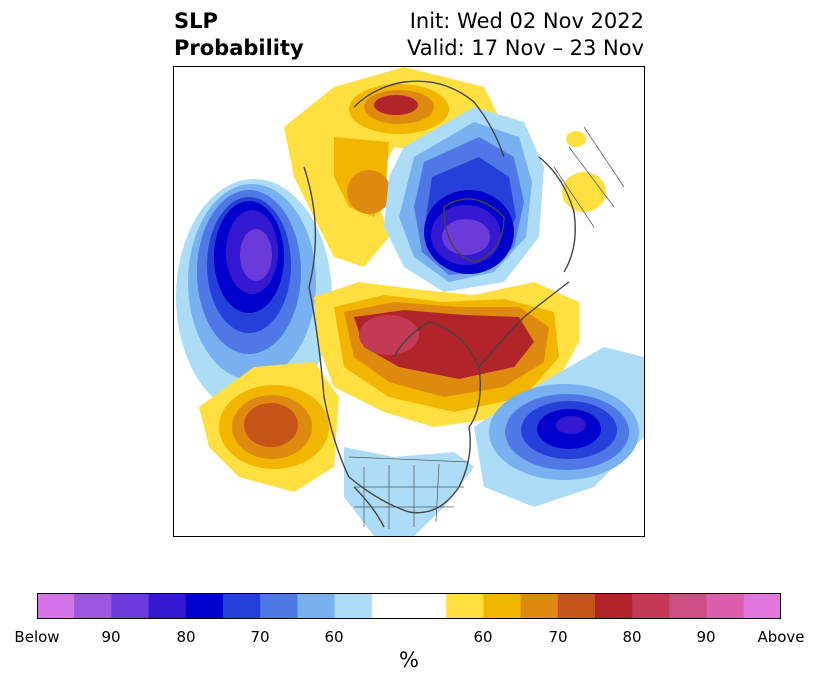 The width and height of the screenshot is (819, 686). I want to click on north-atlantic-high-anomaly, so click(394, 167).